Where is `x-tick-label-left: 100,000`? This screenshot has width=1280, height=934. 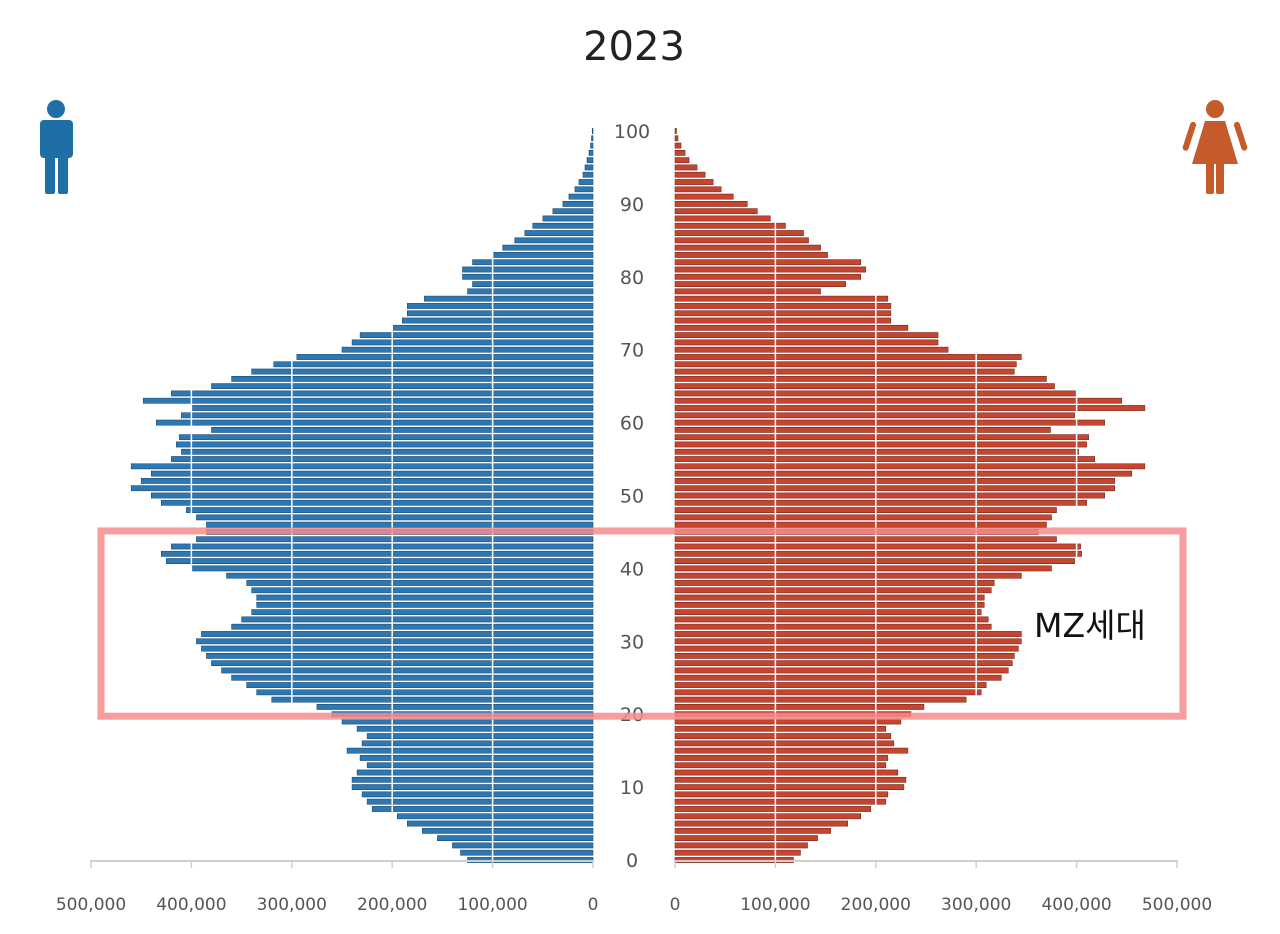 x-tick-label-left: 100,000 is located at coordinates (492, 905).